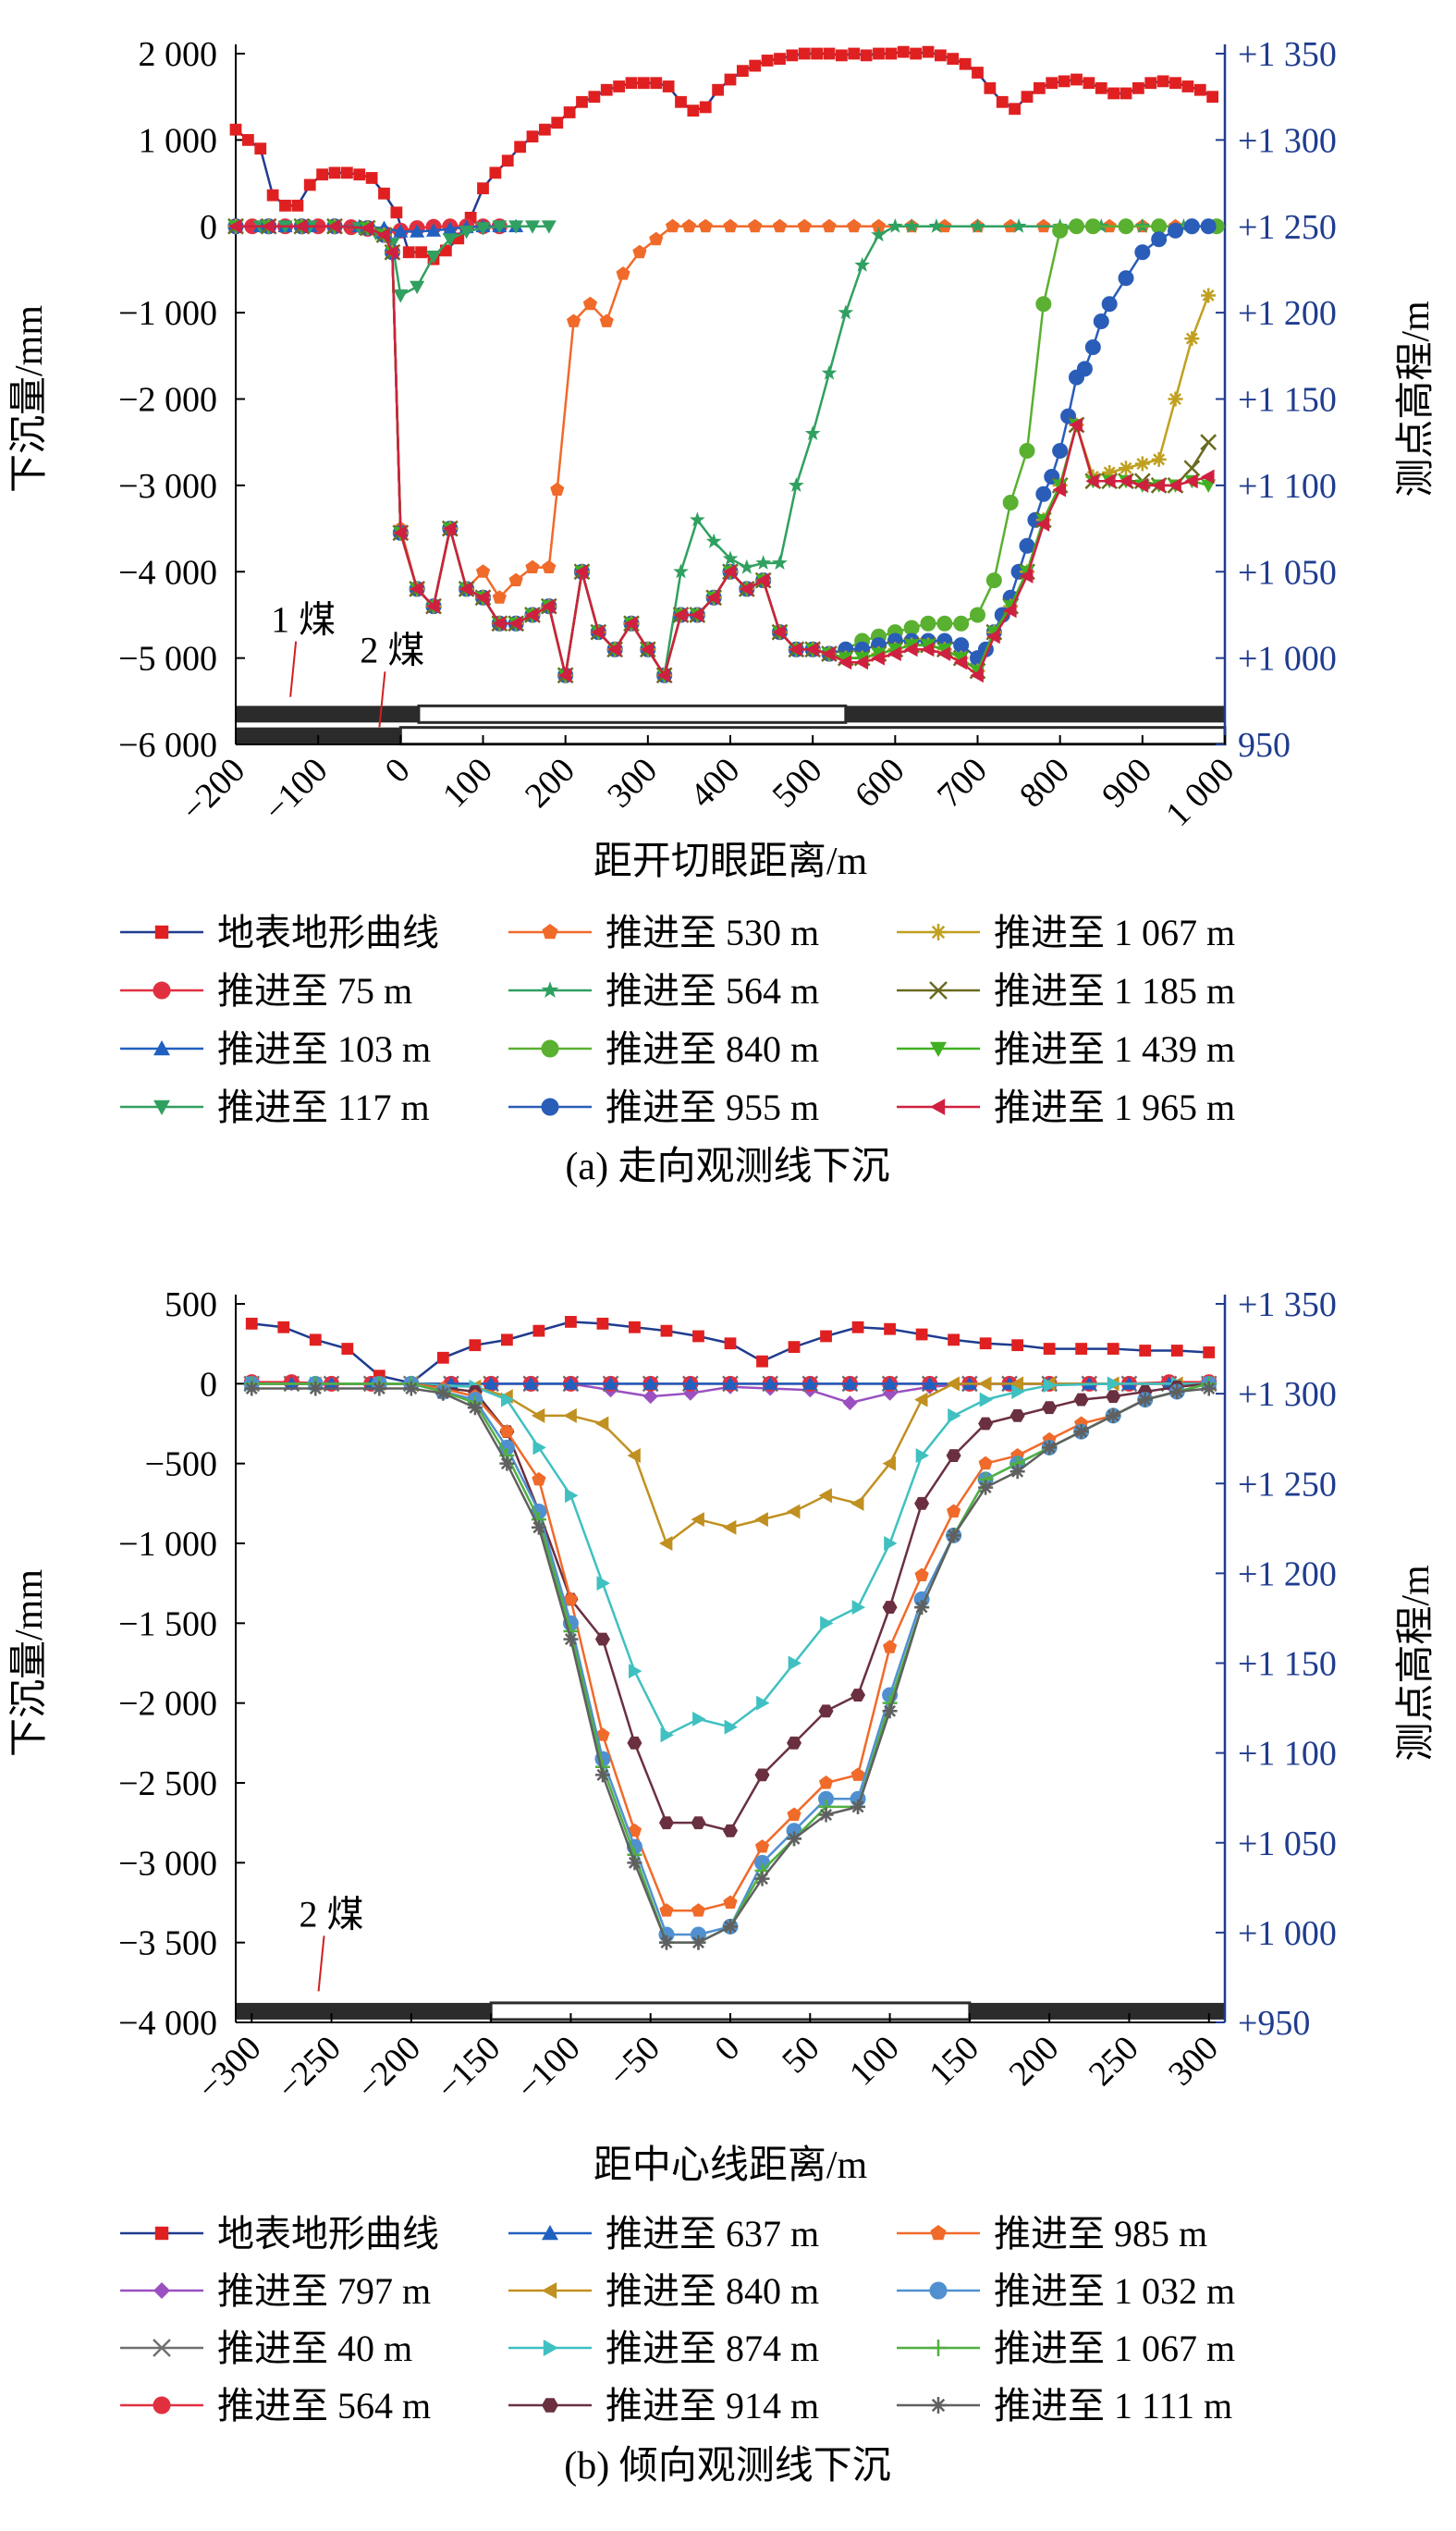 The width and height of the screenshot is (1456, 2531). Describe the element at coordinates (634, 2062) in the screenshot. I see `x-tick-label: −50` at that location.